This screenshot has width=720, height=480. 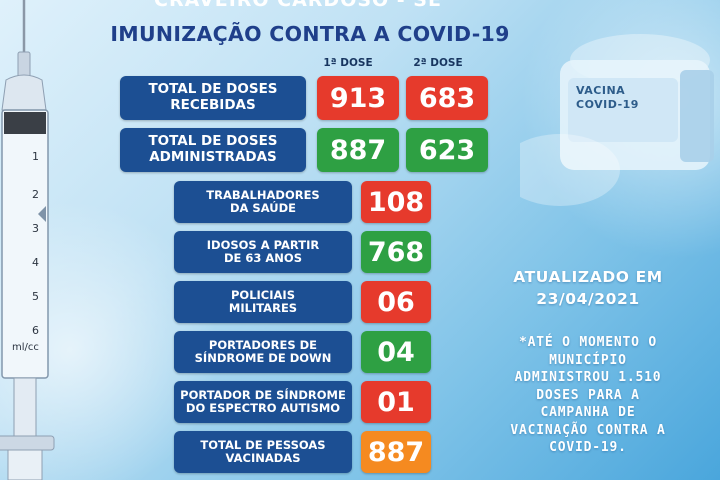 I want to click on scale-mark: 6, so click(x=35, y=330).